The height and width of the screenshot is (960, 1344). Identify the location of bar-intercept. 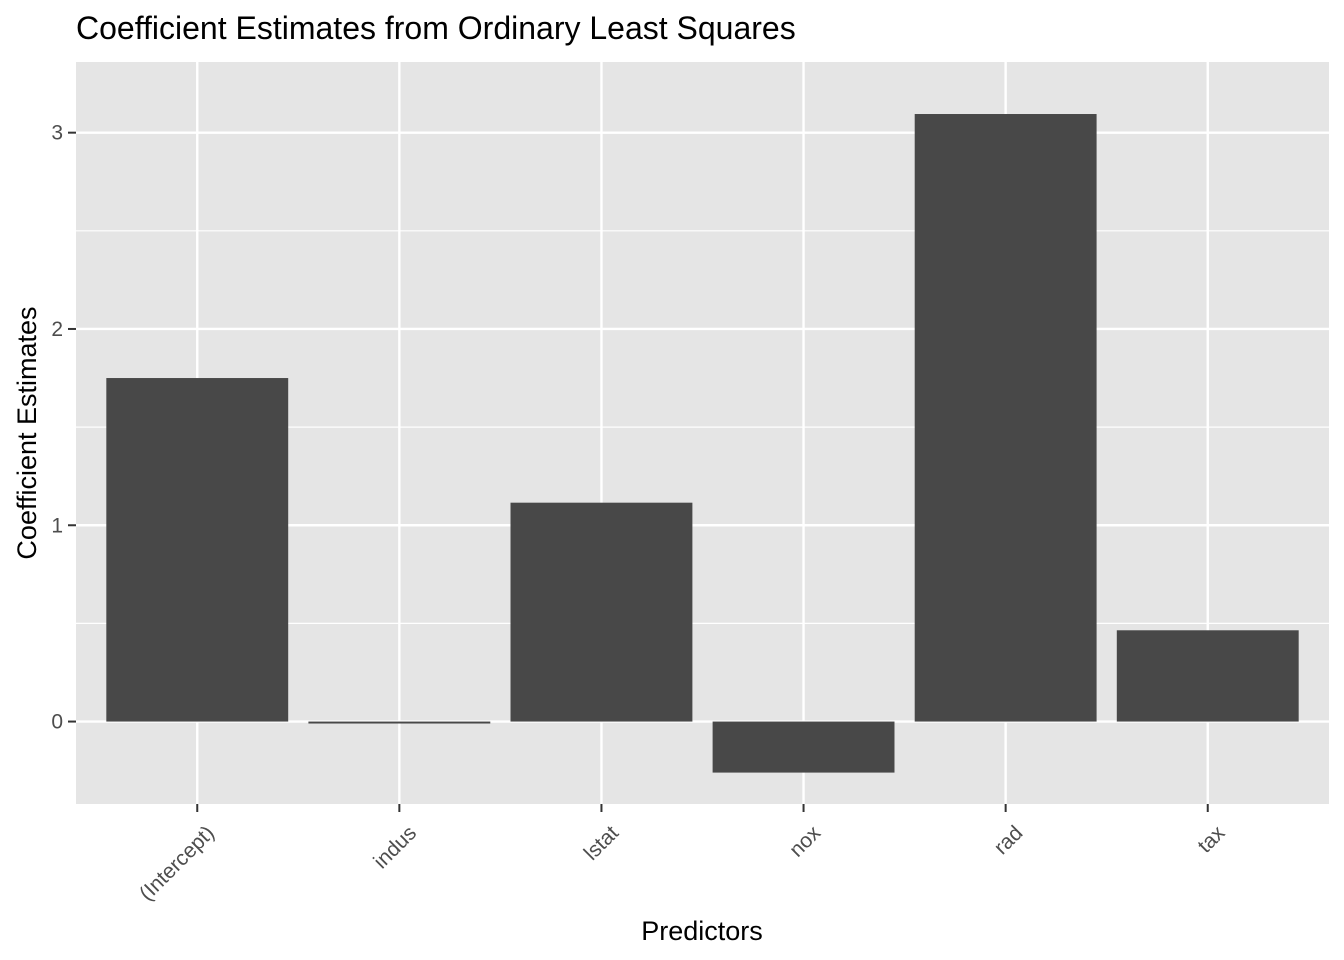
(197, 550).